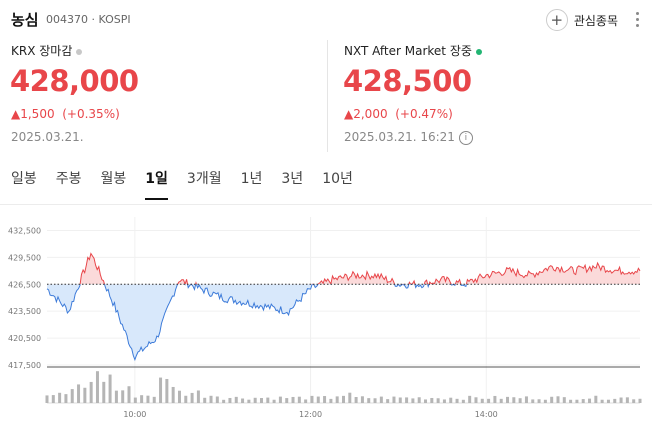  Describe the element at coordinates (24, 365) in the screenshot. I see `y-tick-label: 417,500` at that location.